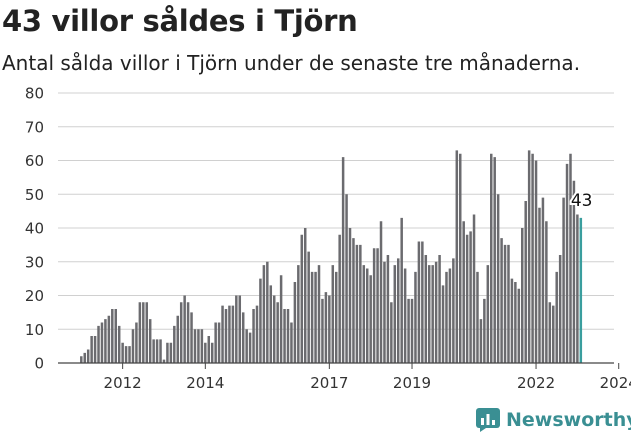  Describe the element at coordinates (488, 420) in the screenshot. I see `newsworthy-logo-icon` at that location.